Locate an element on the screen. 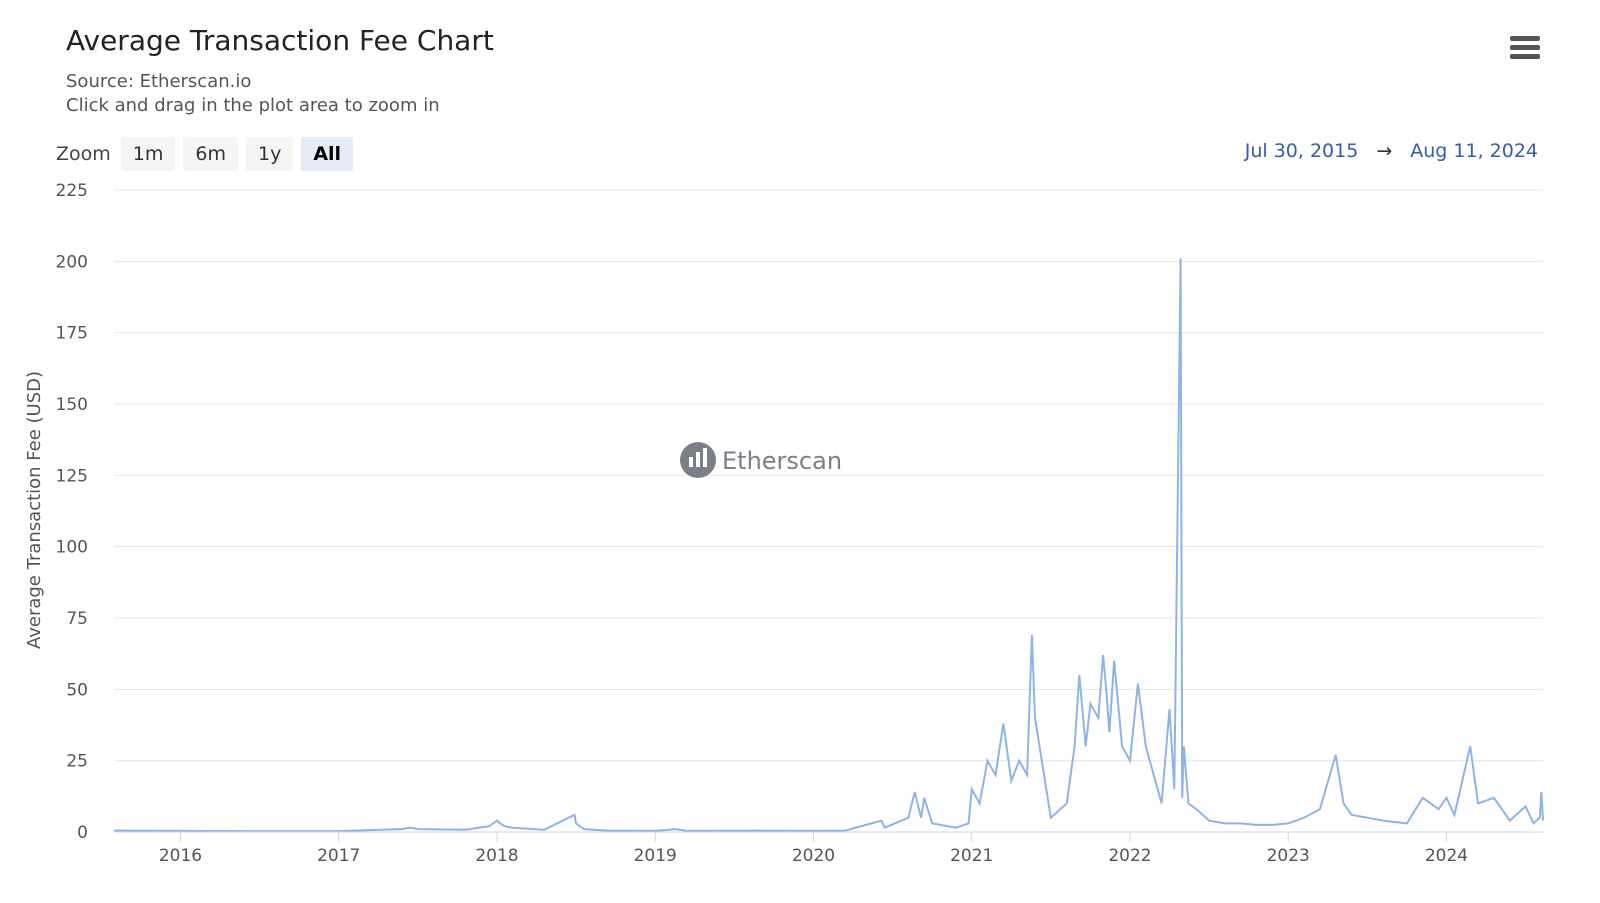 This screenshot has height=903, width=1600. zoom-all-button: All is located at coordinates (327, 154).